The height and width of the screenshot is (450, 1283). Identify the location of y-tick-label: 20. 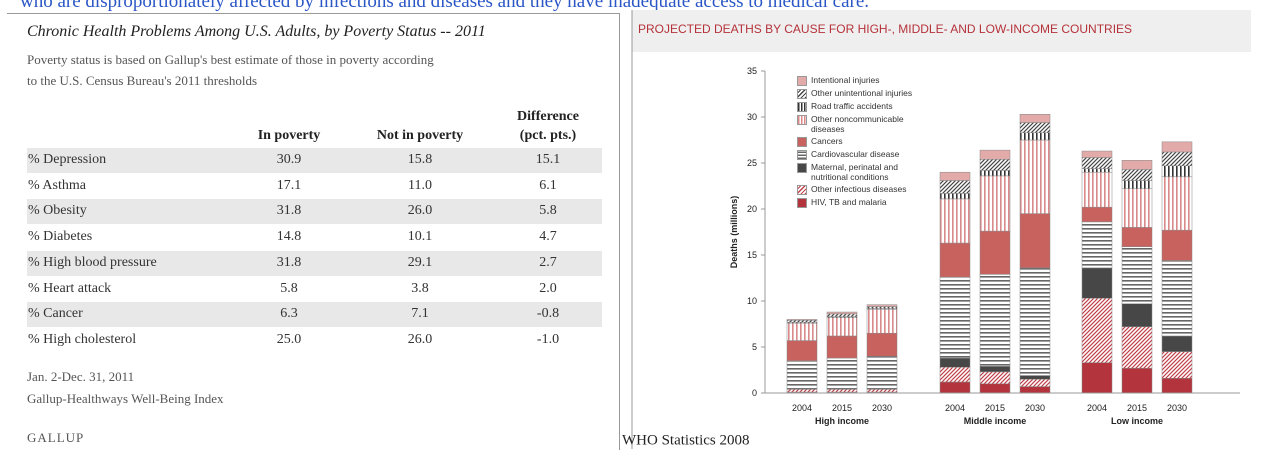
(752, 209).